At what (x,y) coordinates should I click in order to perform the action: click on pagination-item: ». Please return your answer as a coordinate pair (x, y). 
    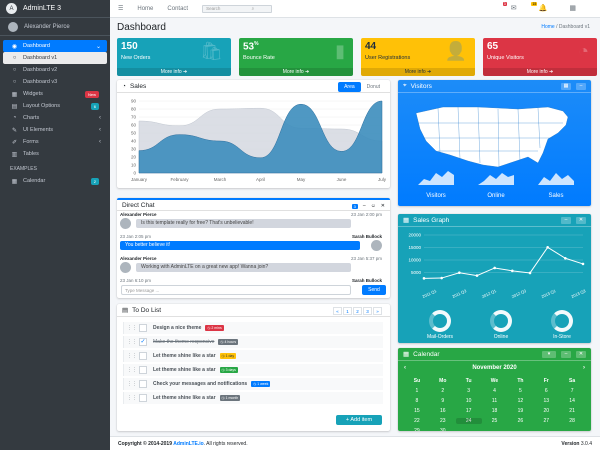
    Looking at the image, I should click on (377, 311).